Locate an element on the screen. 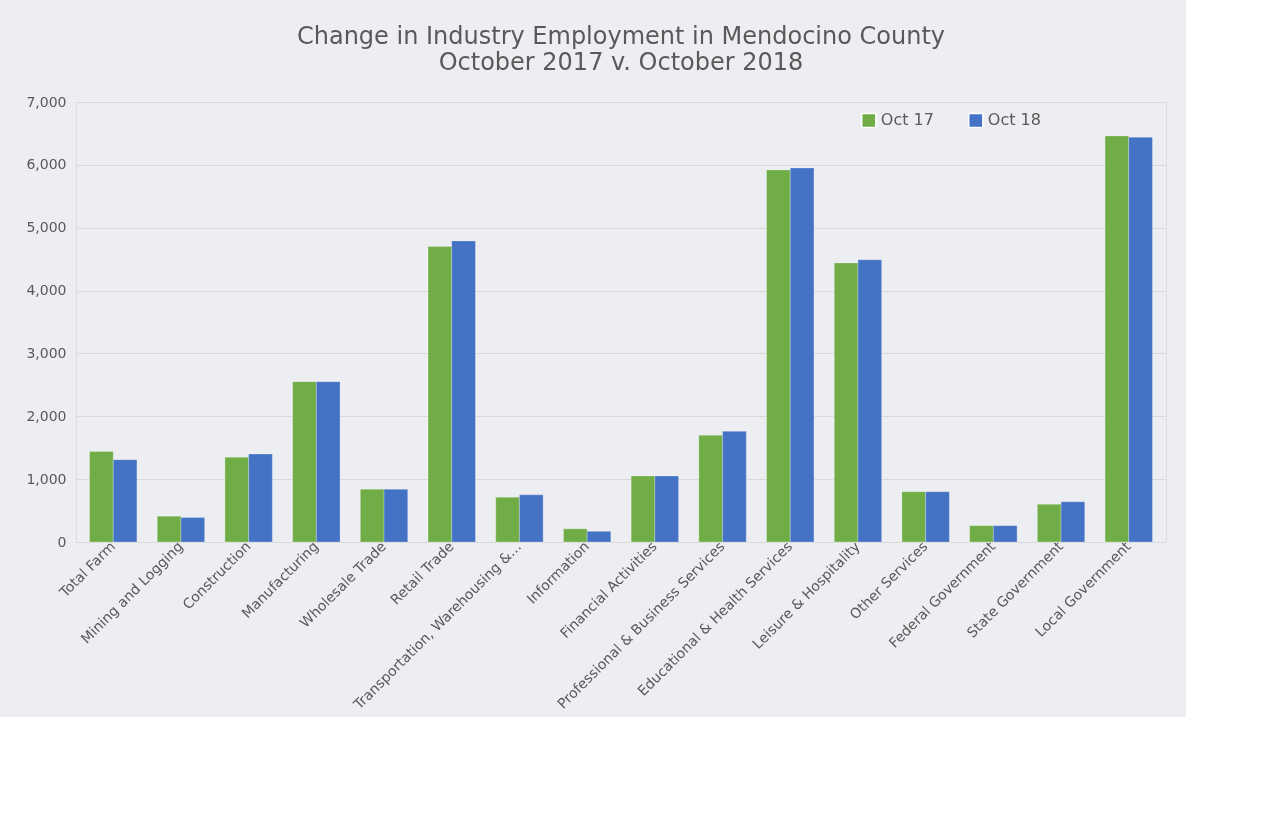  y-tick-label: 7,000 is located at coordinates (46, 101).